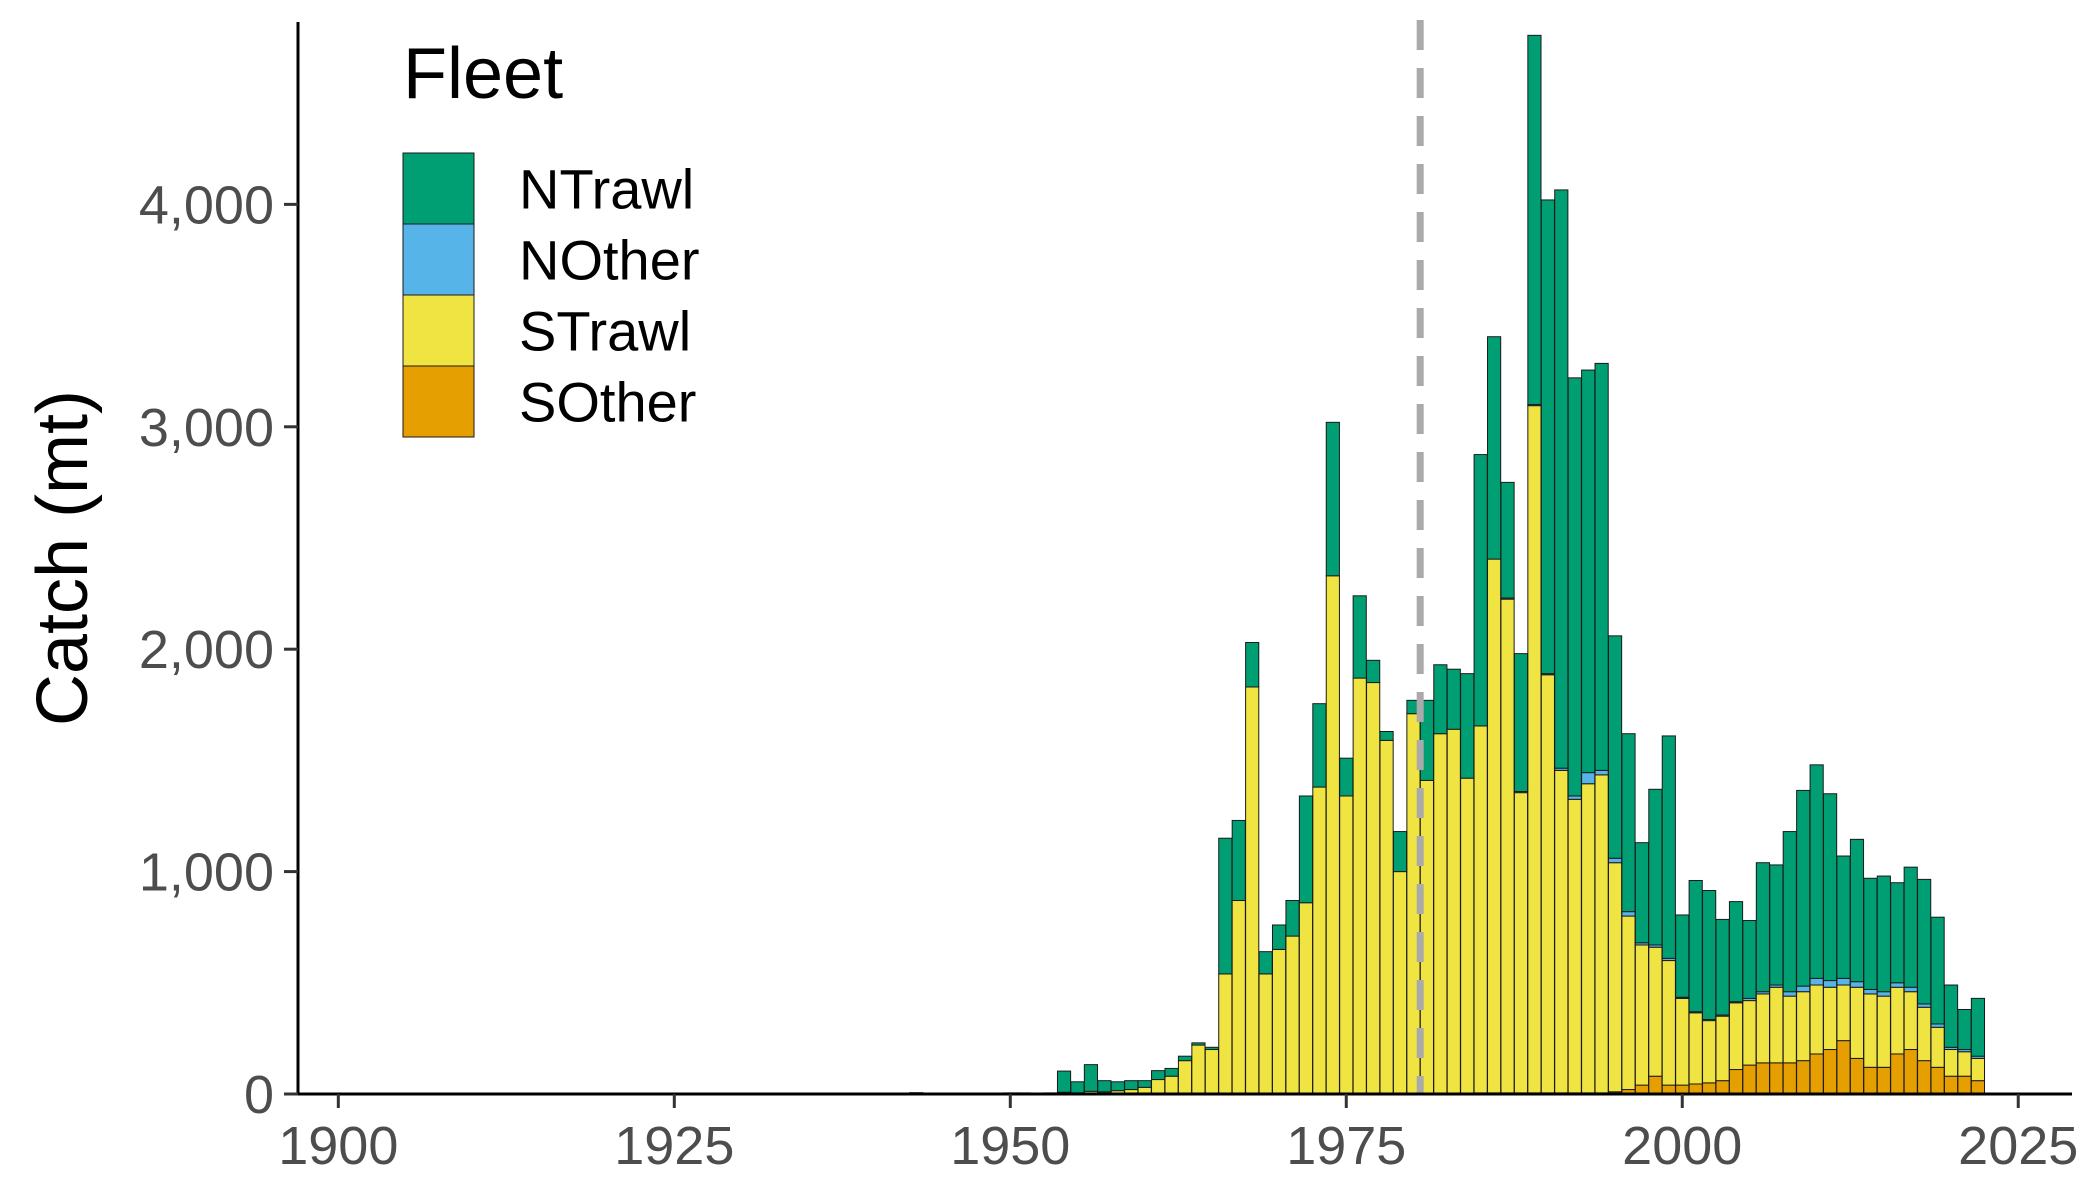  Describe the element at coordinates (206, 428) in the screenshot. I see `y-tick-label-3000: 3,000` at that location.